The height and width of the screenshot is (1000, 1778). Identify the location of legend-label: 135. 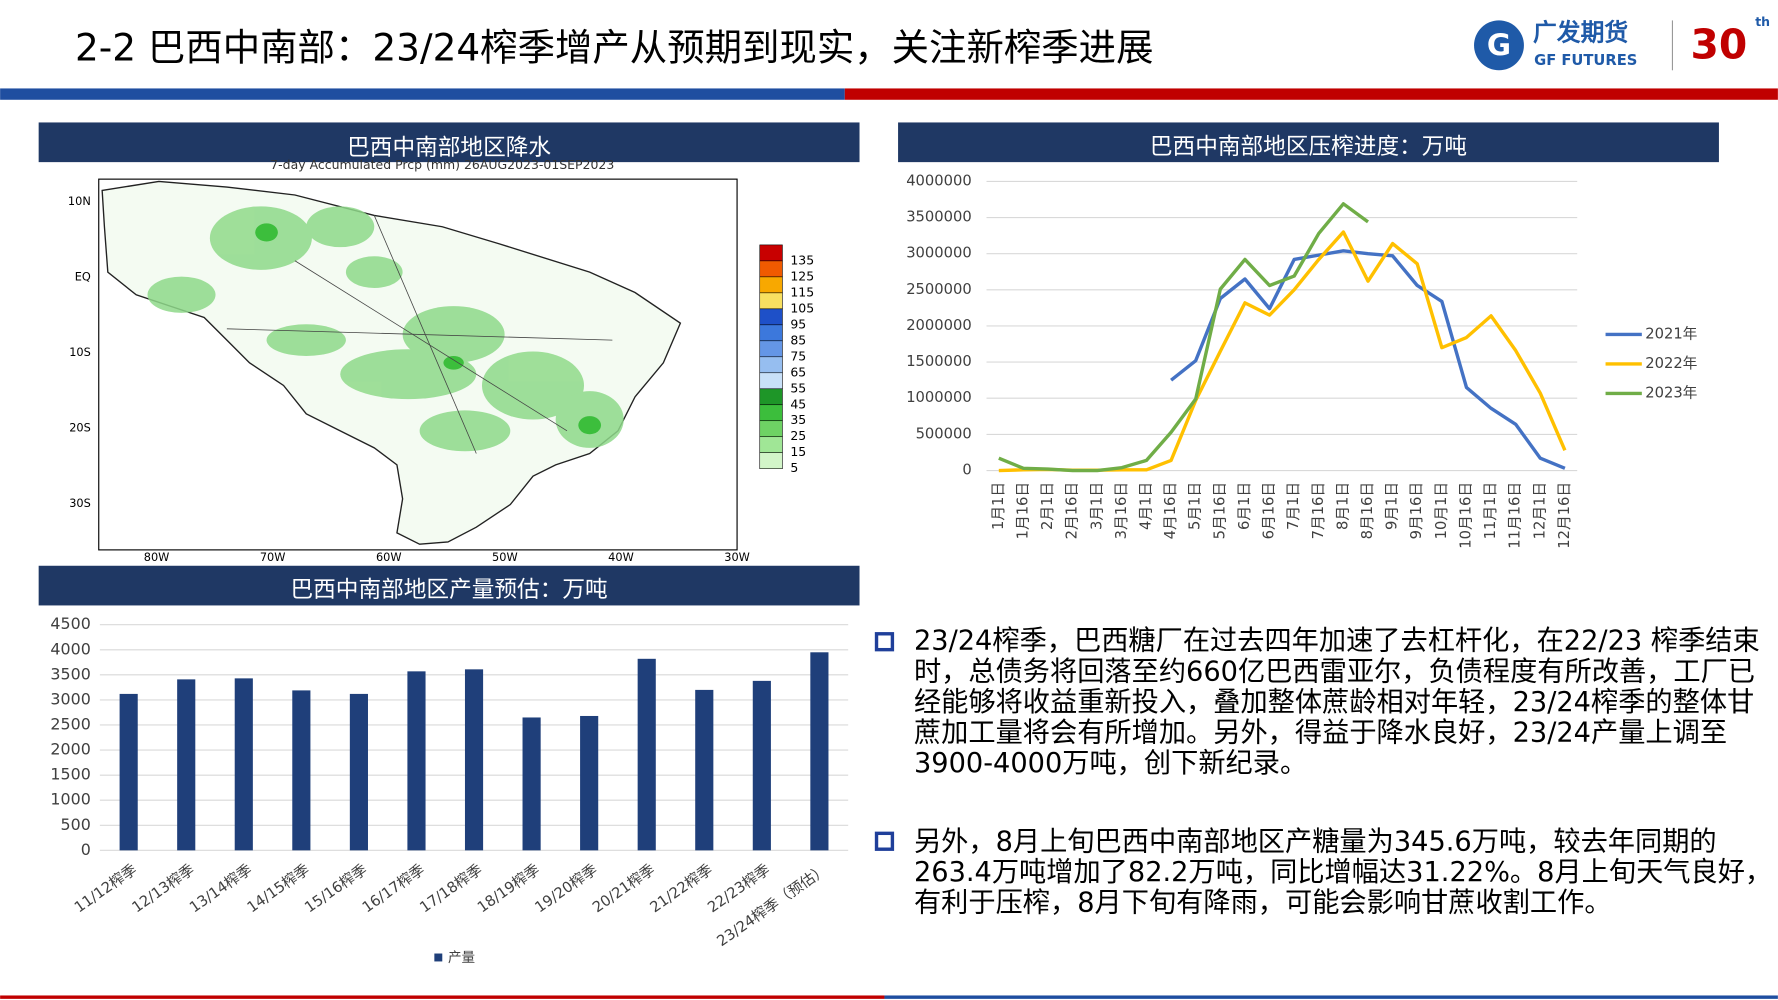
(802, 259).